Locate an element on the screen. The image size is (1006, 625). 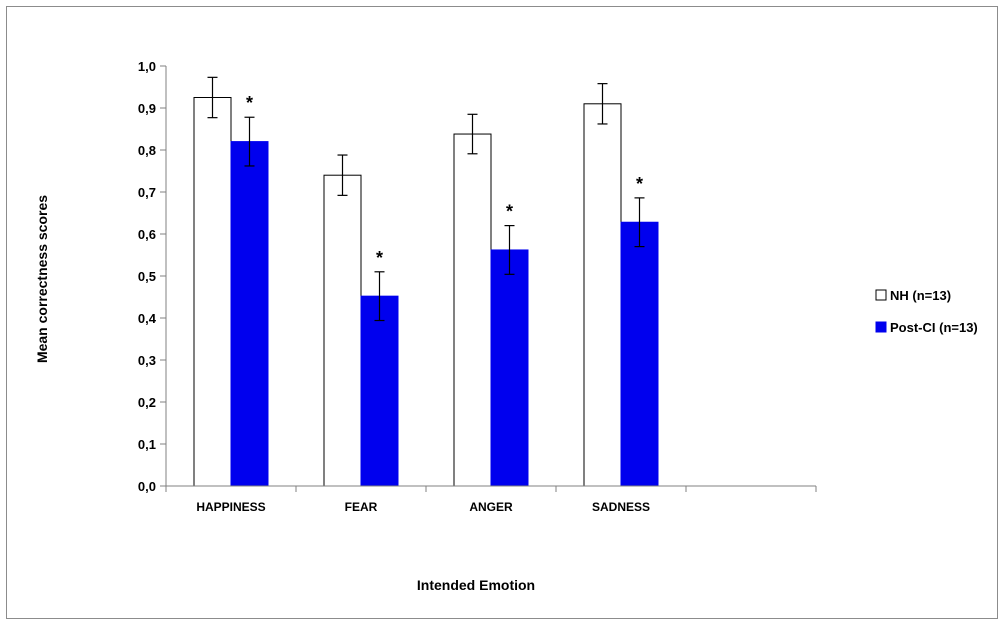
significance-markers: * * * * is located at coordinates (444, 180).